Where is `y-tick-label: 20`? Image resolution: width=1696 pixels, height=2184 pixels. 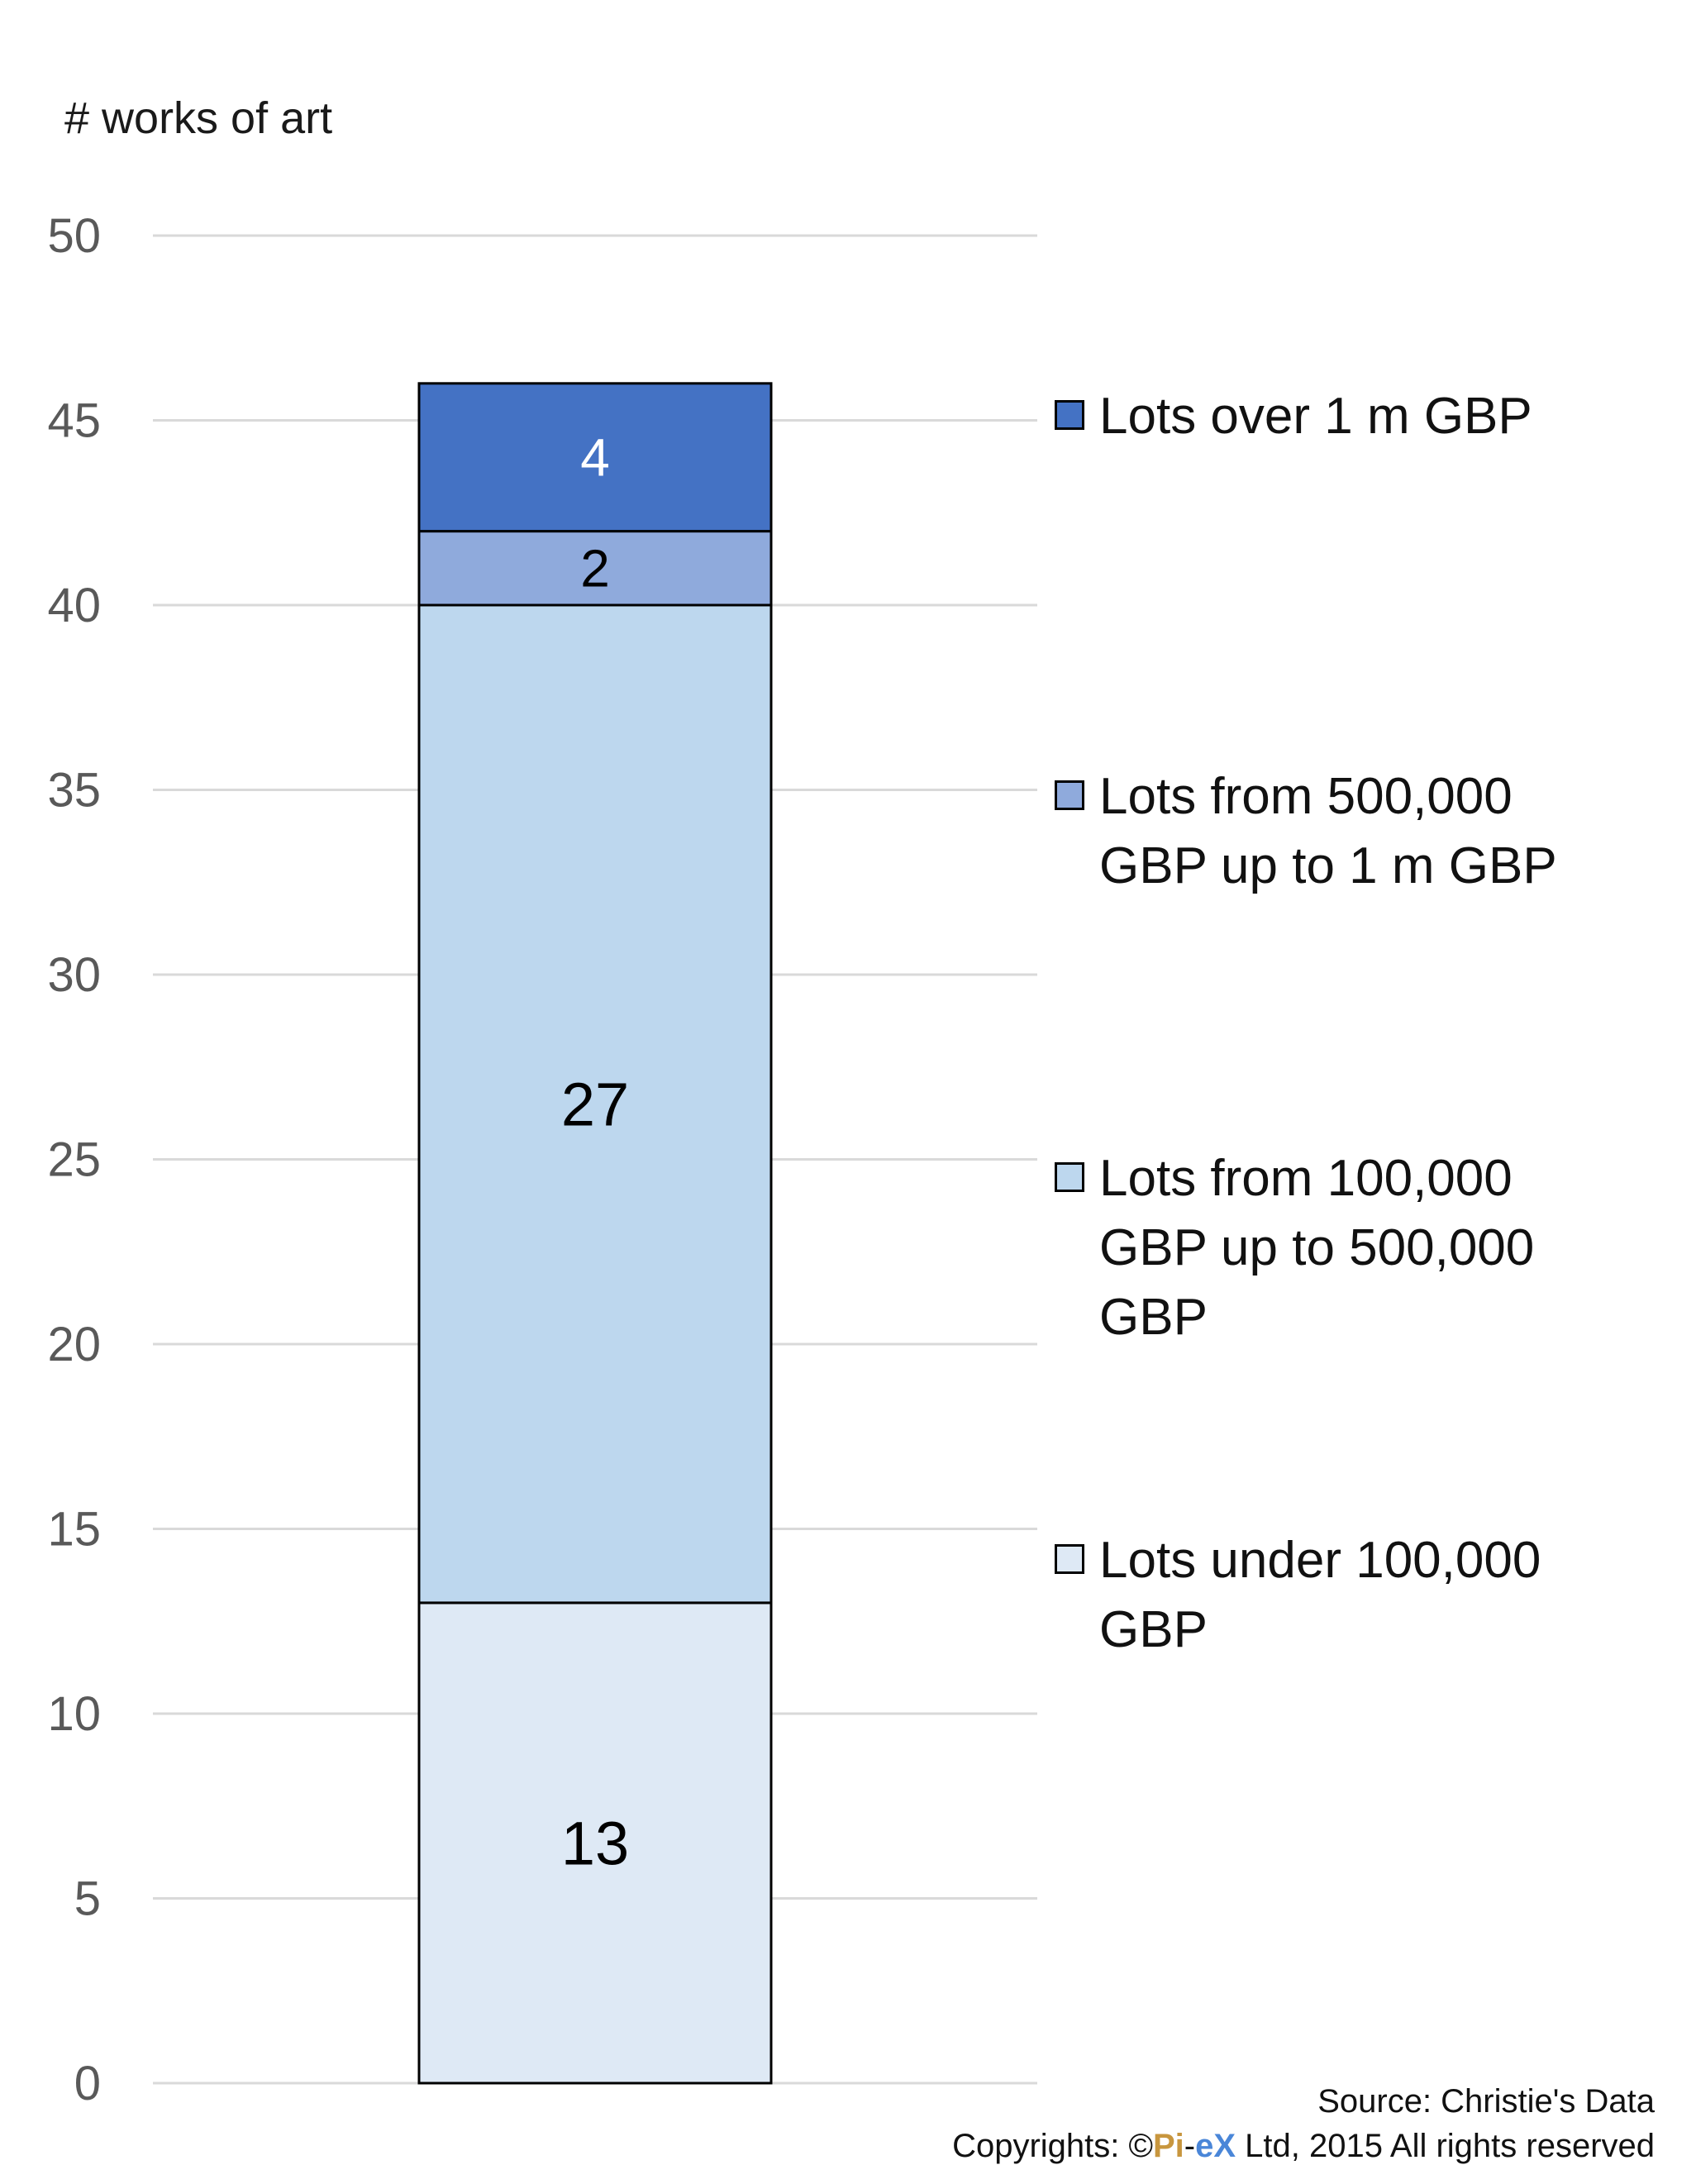
y-tick-label: 20 is located at coordinates (74, 1344).